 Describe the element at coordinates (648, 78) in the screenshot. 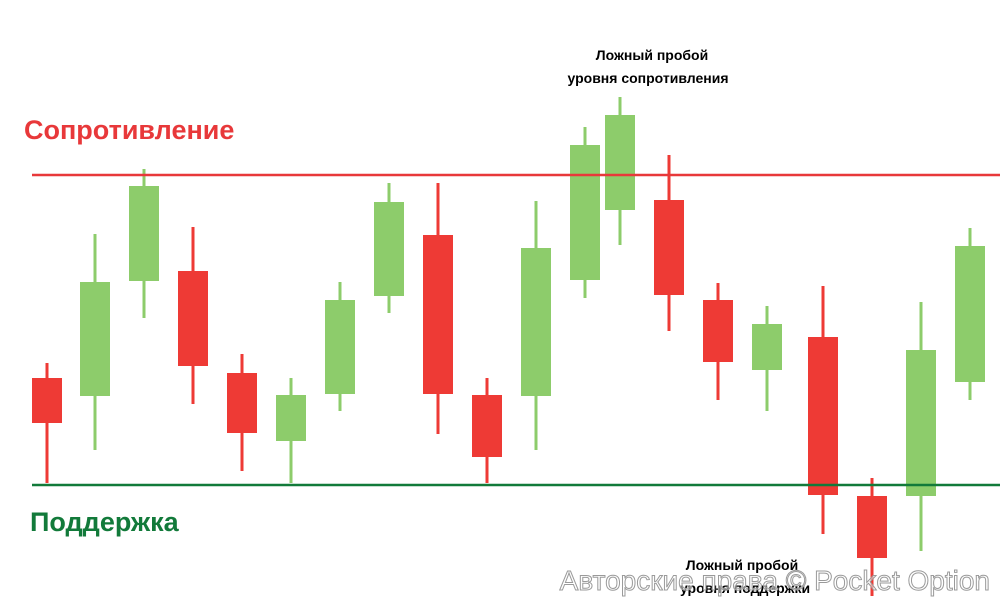

I see `annotation-line: уровня сопротивления` at that location.